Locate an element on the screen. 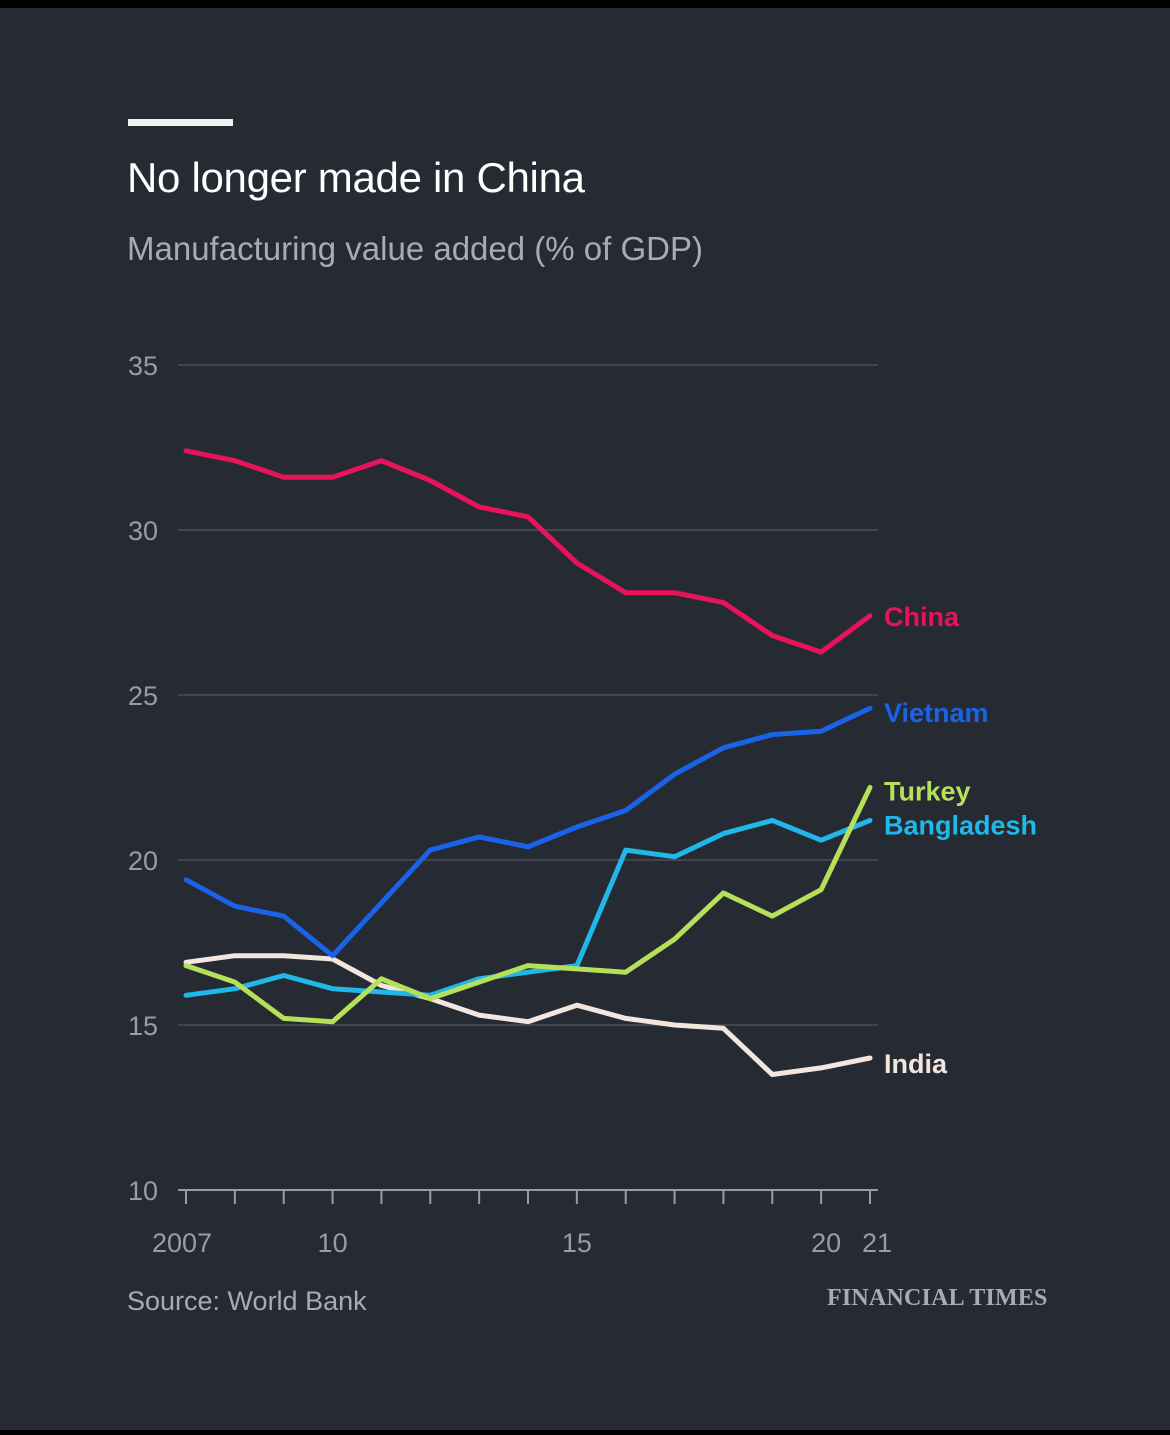  series-label-china: China is located at coordinates (922, 617).